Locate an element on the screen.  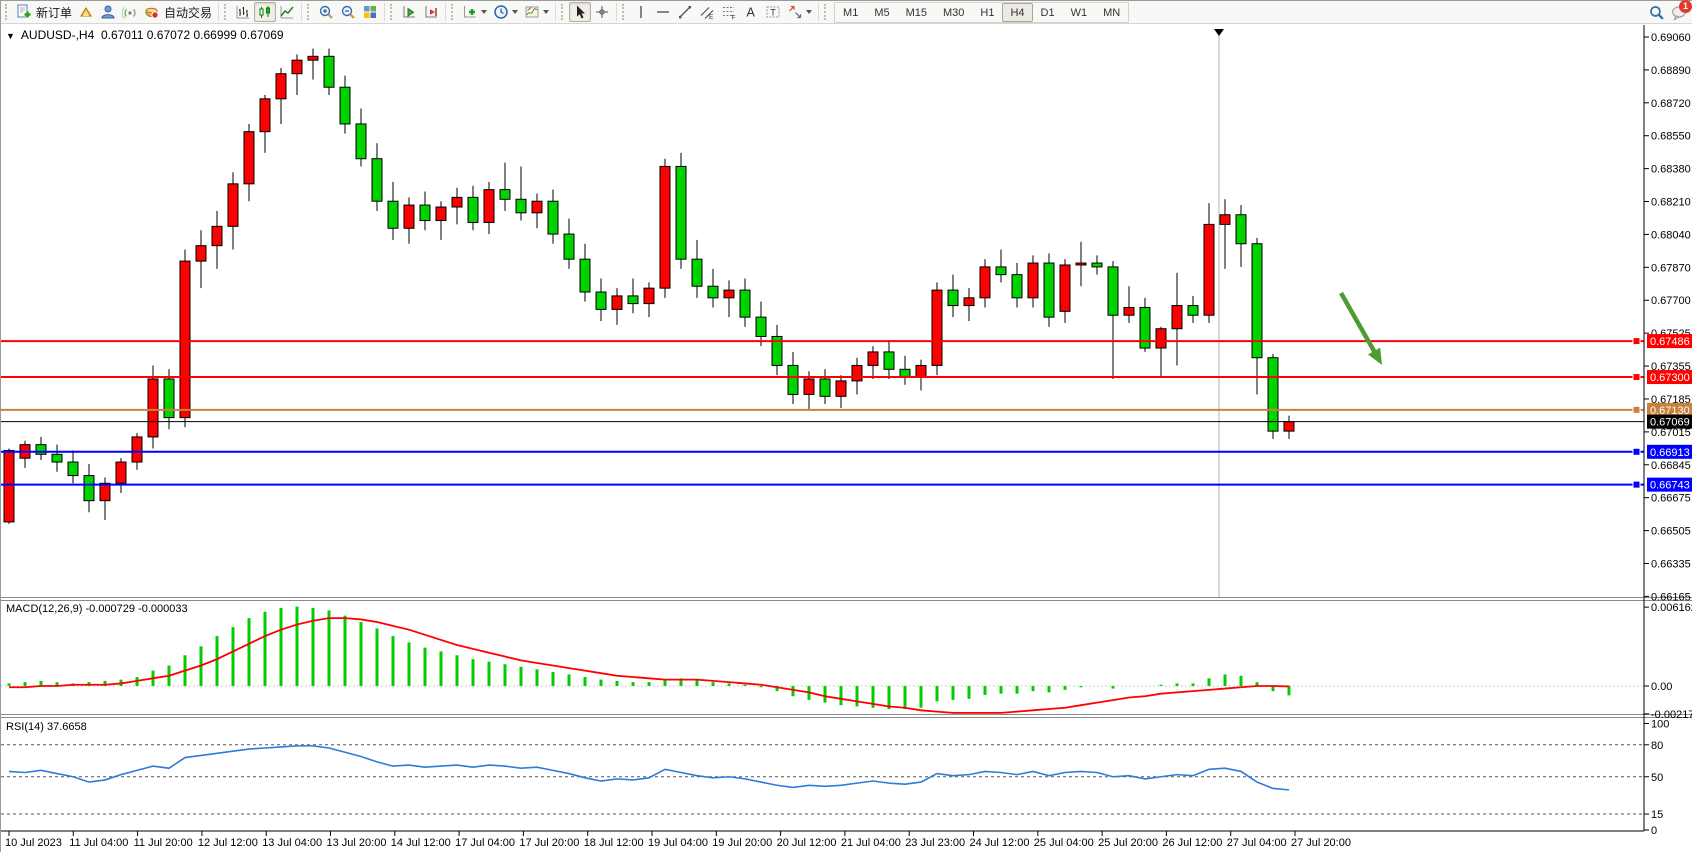
annotation-arrow is located at coordinates (1360, 328).